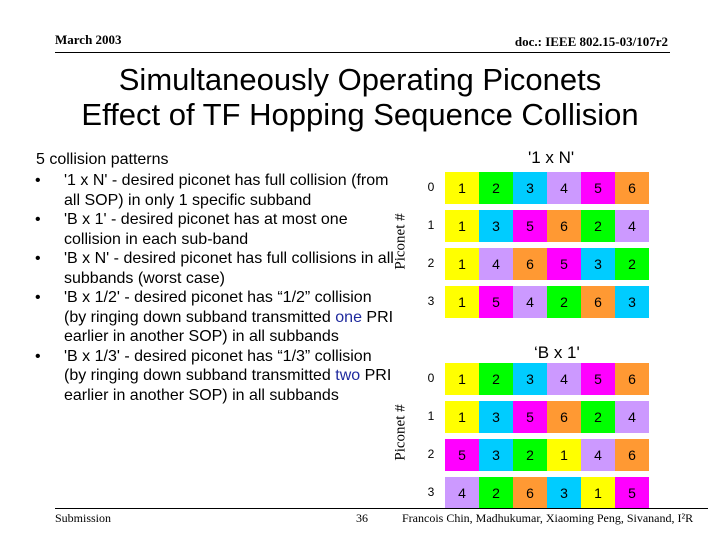 The height and width of the screenshot is (540, 720). What do you see at coordinates (591, 41) in the screenshot?
I see `header-doc-id: doc.: IEEE 802.15-03/107r2` at bounding box center [591, 41].